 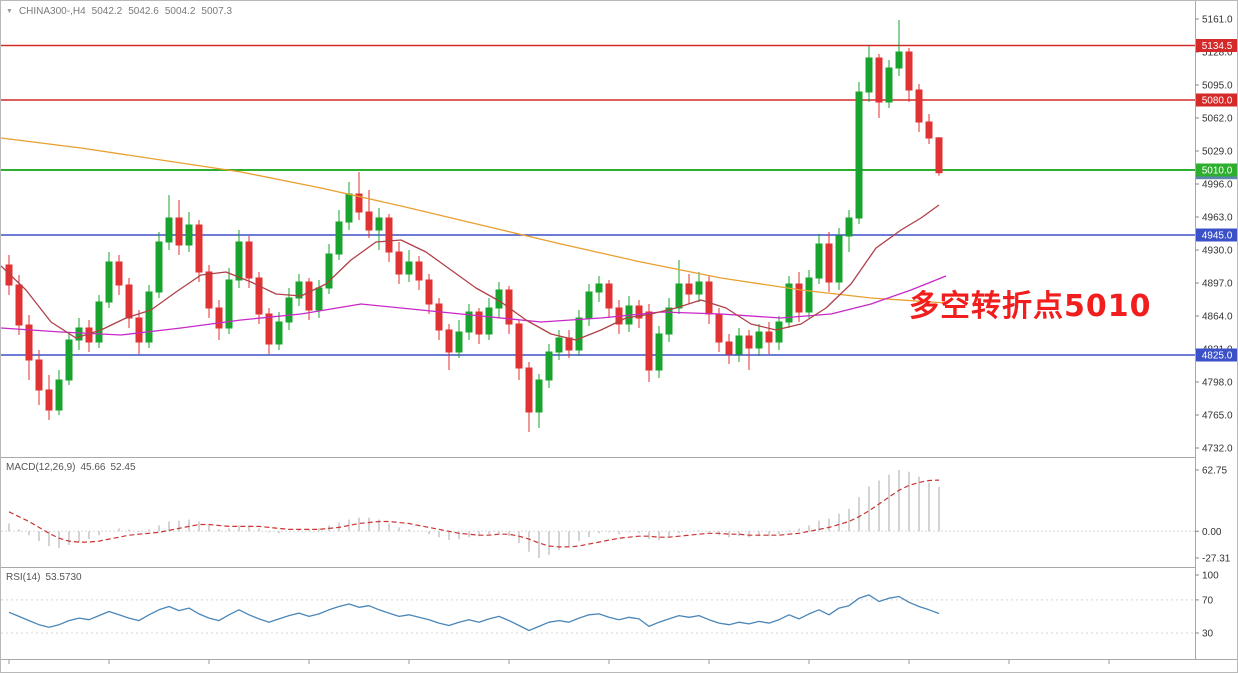 What do you see at coordinates (1217, 185) in the screenshot?
I see `axis-tick-label: 4996.0` at bounding box center [1217, 185].